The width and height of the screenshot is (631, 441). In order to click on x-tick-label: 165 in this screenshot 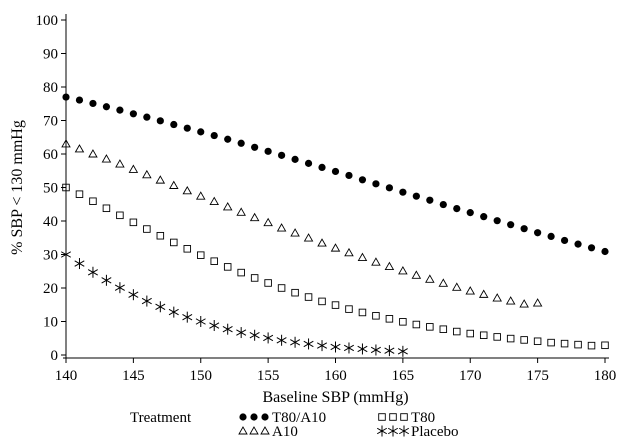, I will do `click(403, 376)`.